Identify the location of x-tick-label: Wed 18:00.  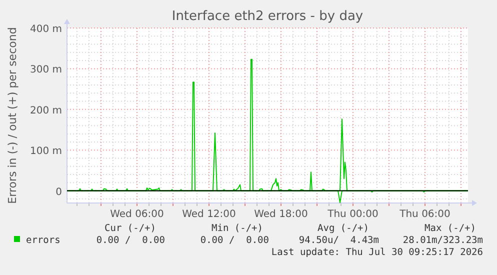
(281, 214).